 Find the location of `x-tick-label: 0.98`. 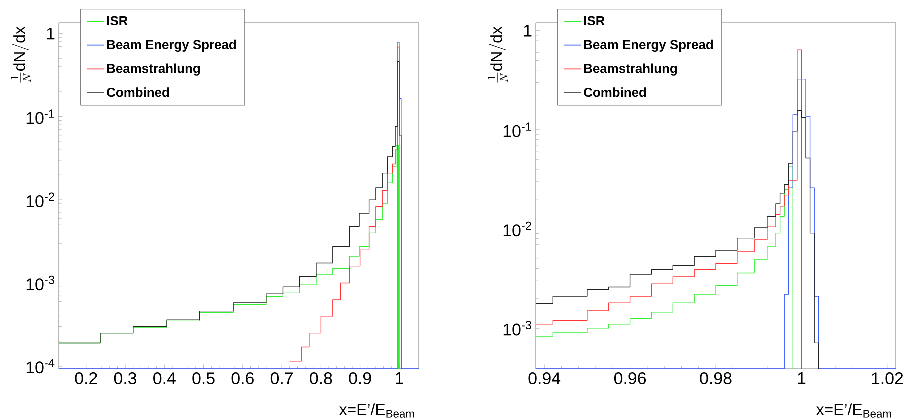

x-tick-label: 0.98 is located at coordinates (716, 378).